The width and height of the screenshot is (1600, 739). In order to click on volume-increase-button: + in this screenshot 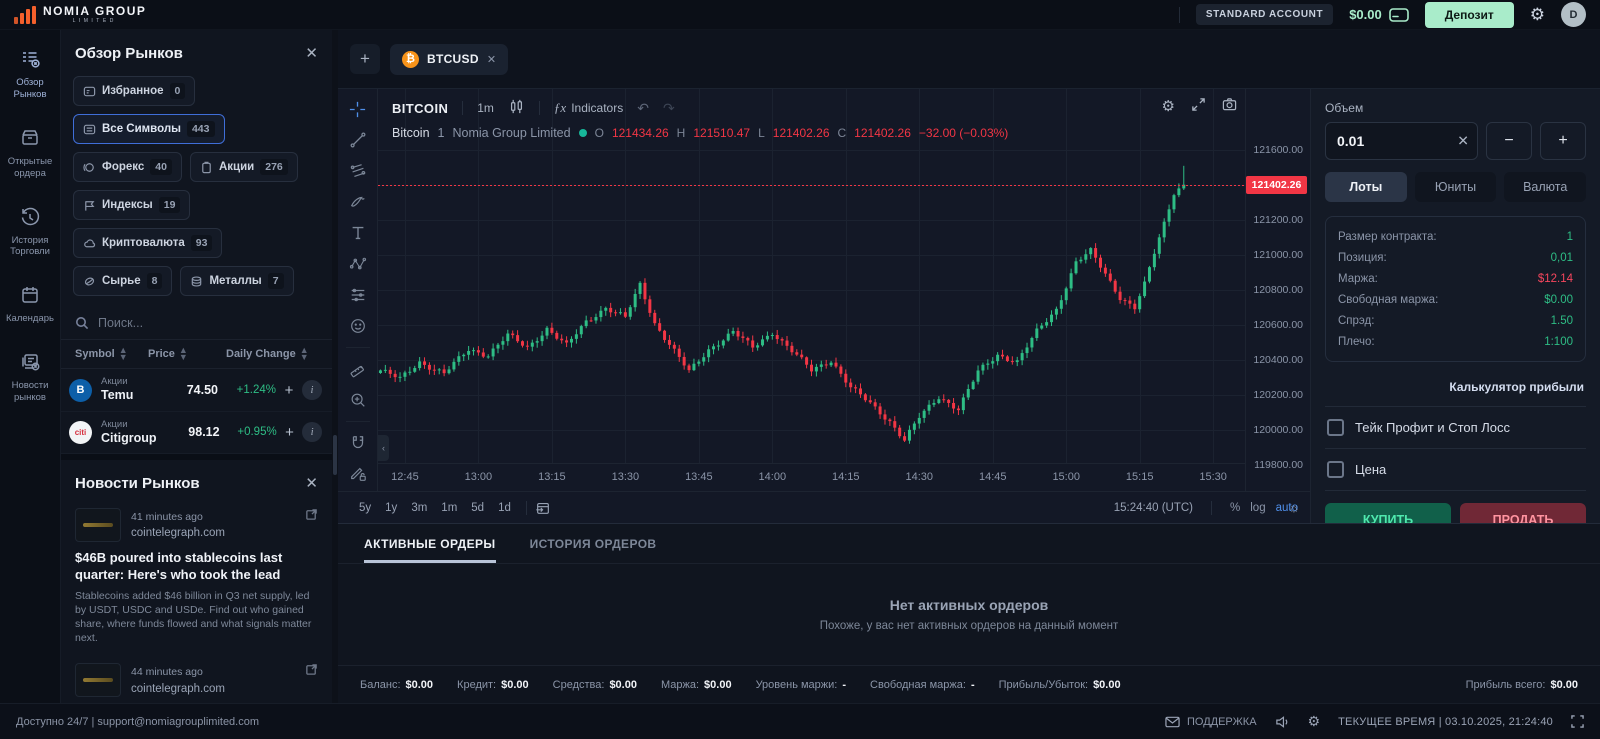, I will do `click(1563, 141)`.